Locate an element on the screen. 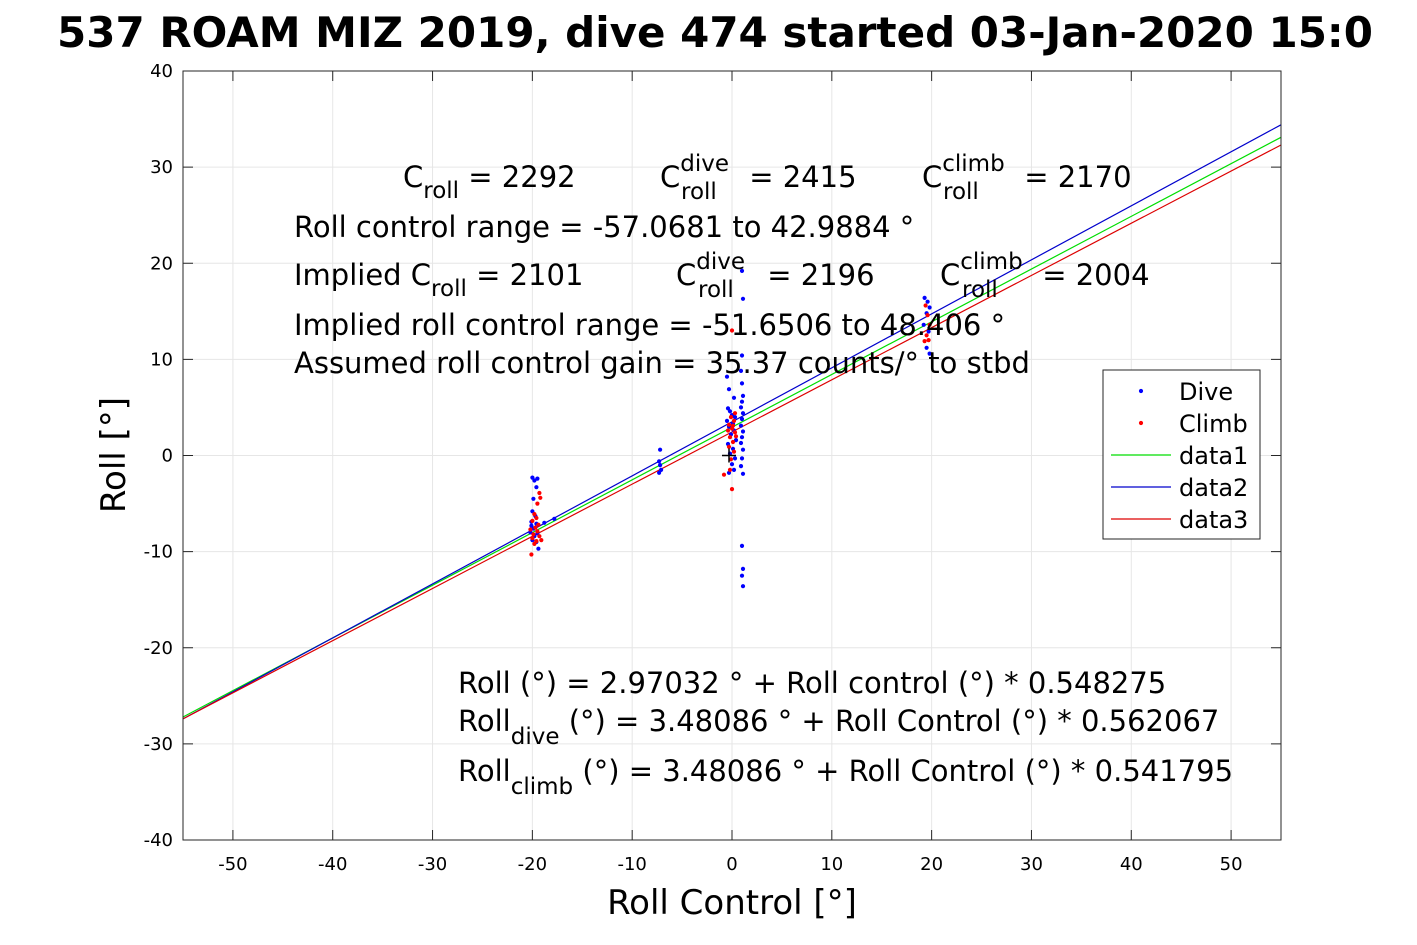  annotation-croll-base: C is located at coordinates (413, 177).